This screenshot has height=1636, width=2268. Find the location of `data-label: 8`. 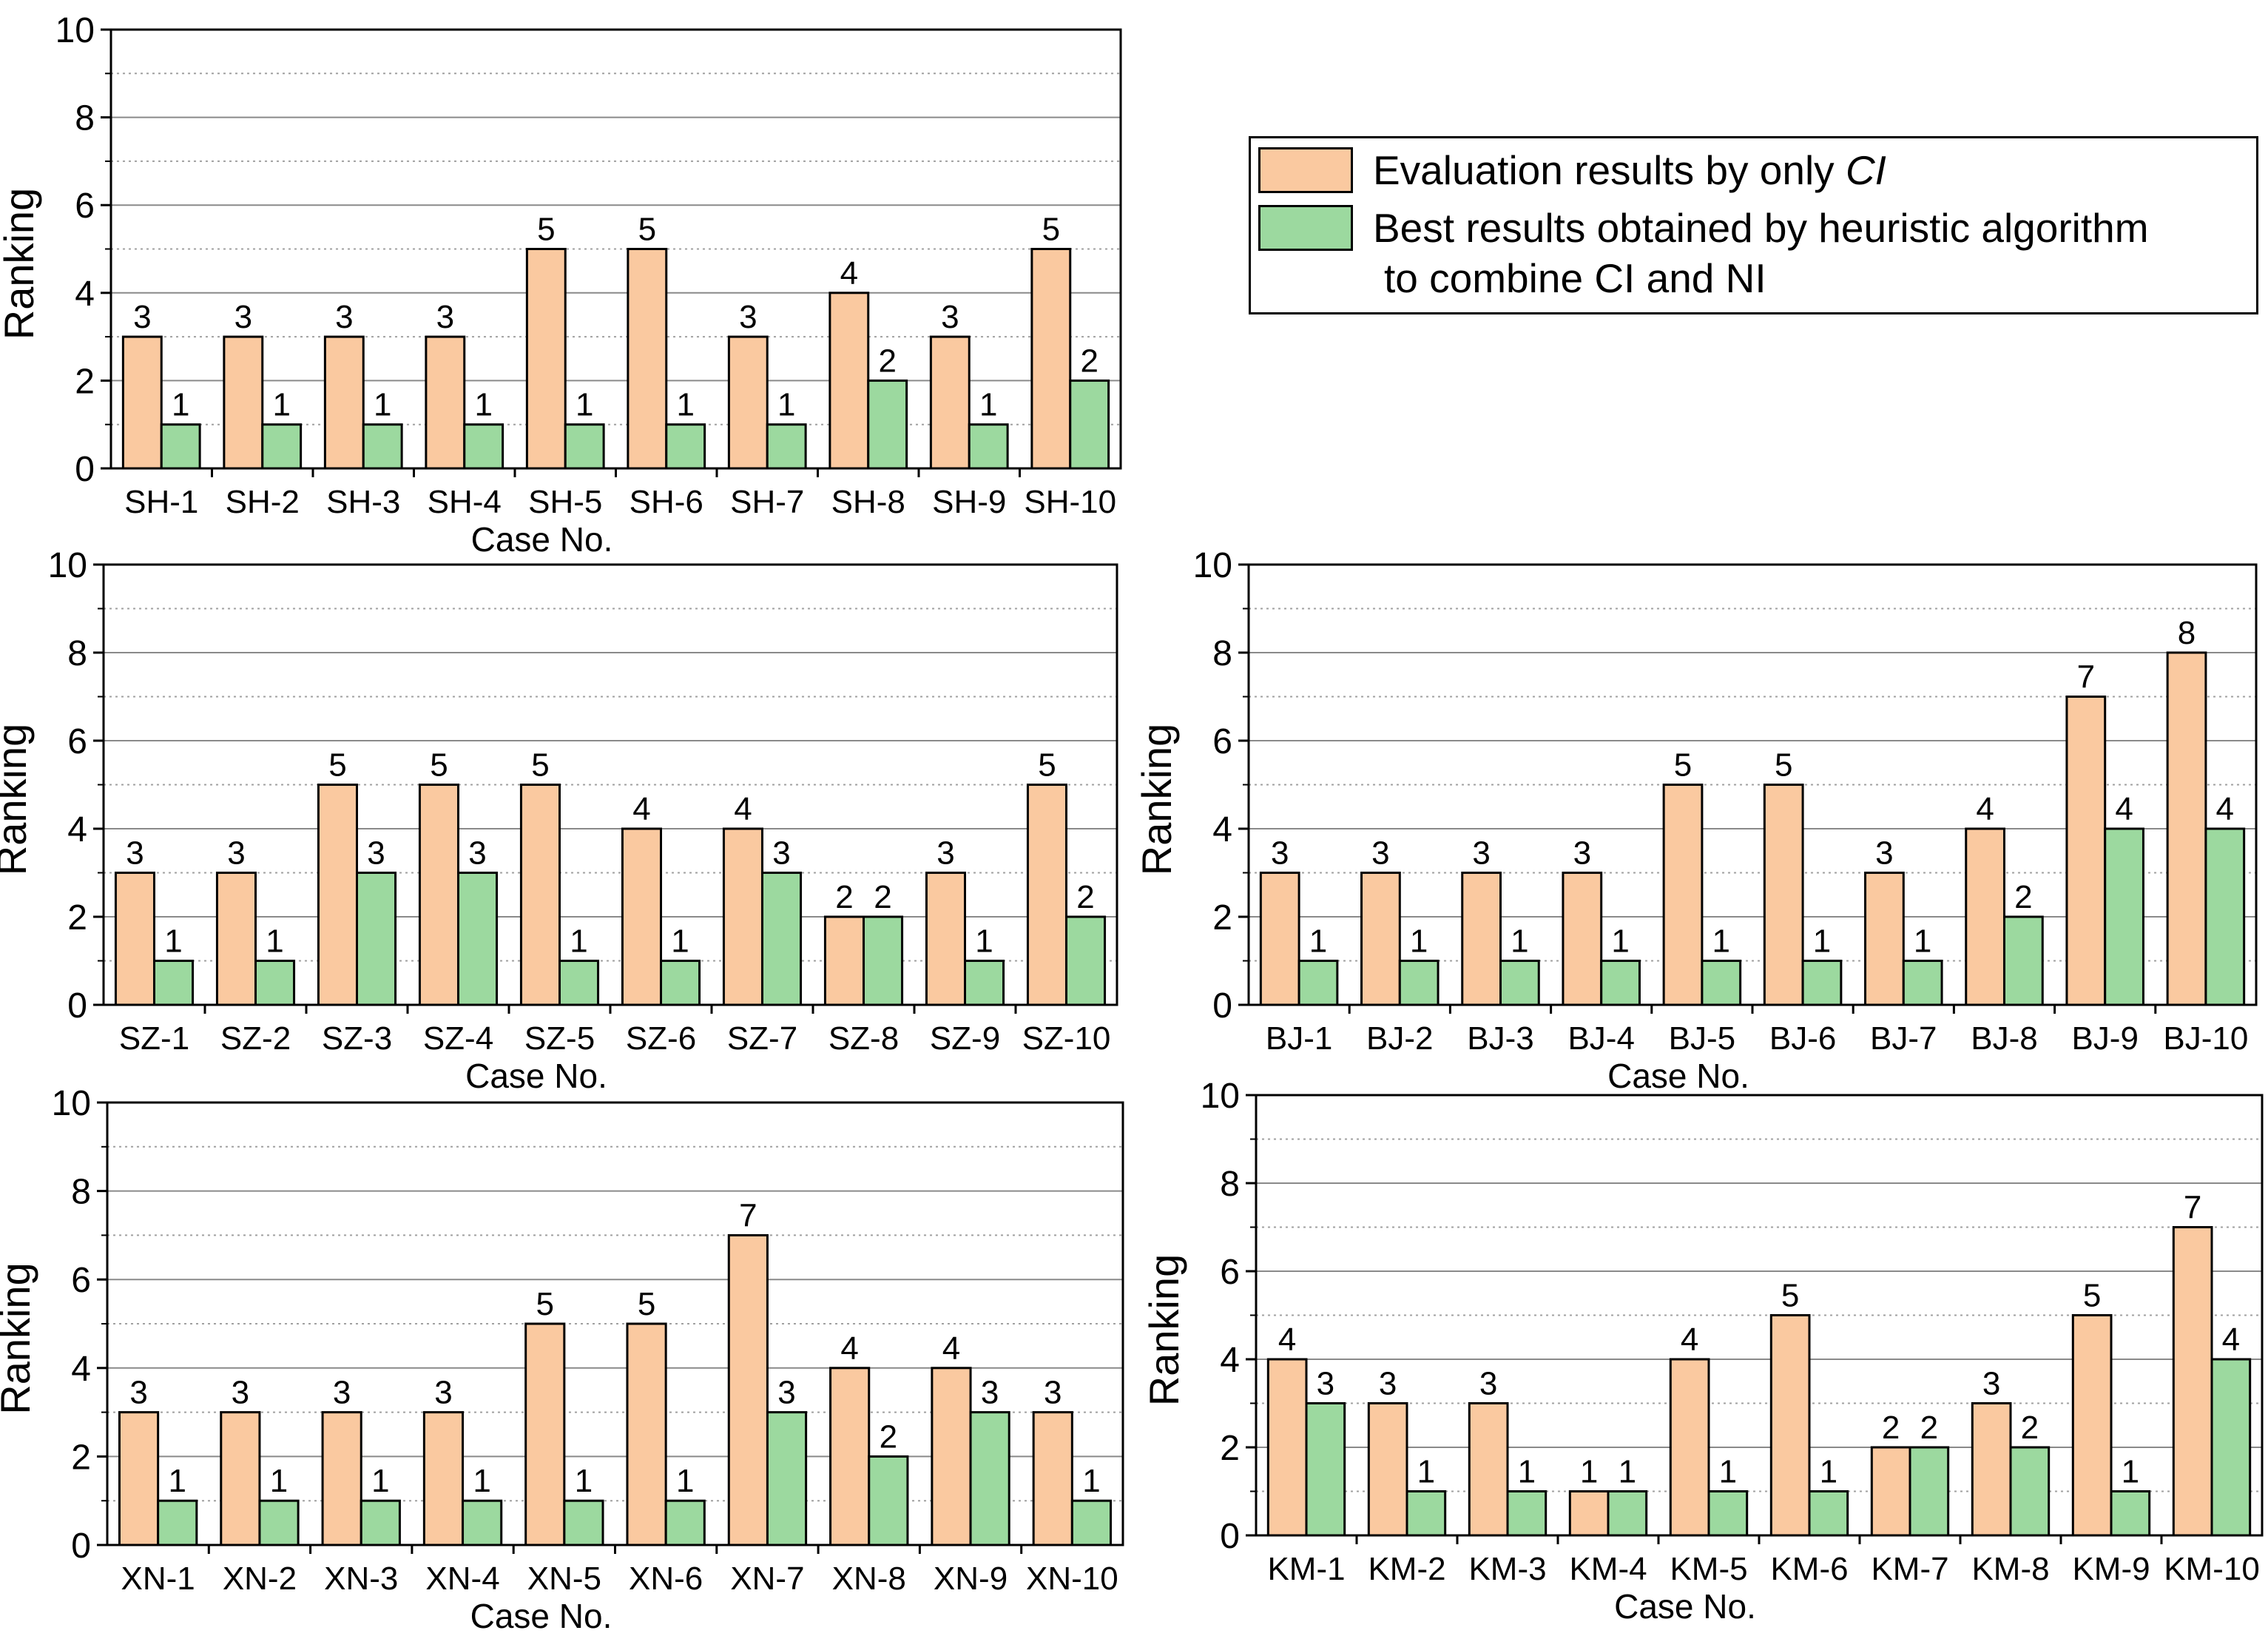

data-label: 8 is located at coordinates (2187, 633).